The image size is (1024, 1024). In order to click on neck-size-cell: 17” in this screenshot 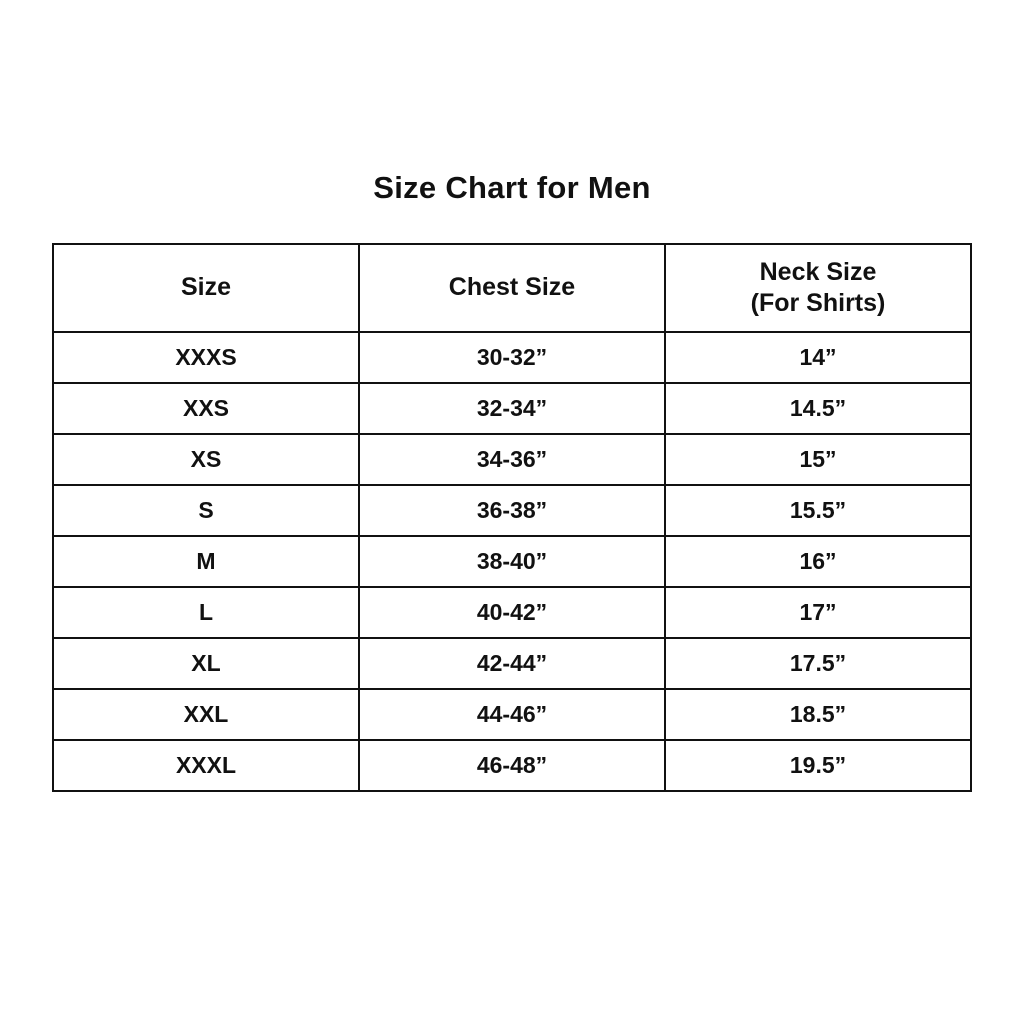, I will do `click(818, 612)`.